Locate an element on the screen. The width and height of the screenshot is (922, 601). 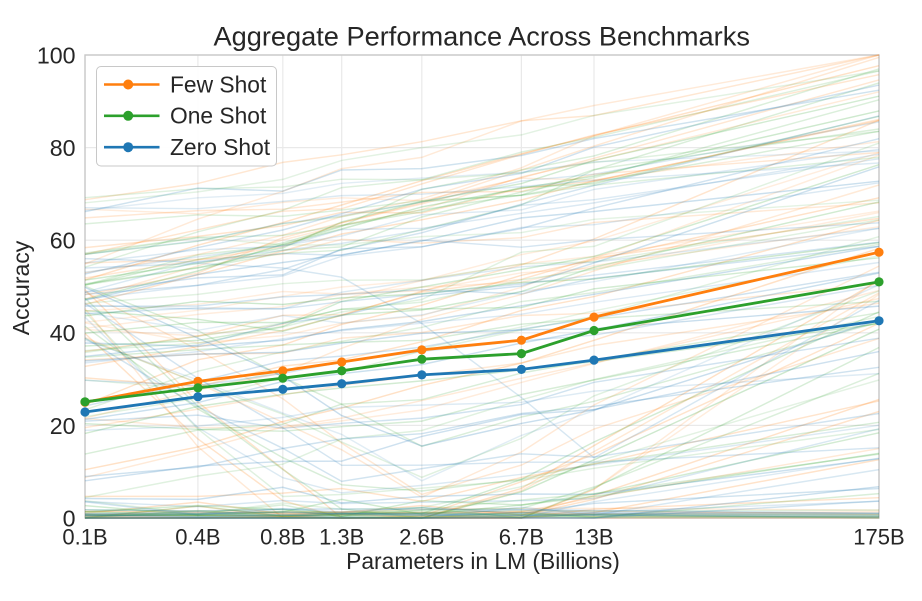
svg-text: Zero Shot is located at coordinates (220, 147).